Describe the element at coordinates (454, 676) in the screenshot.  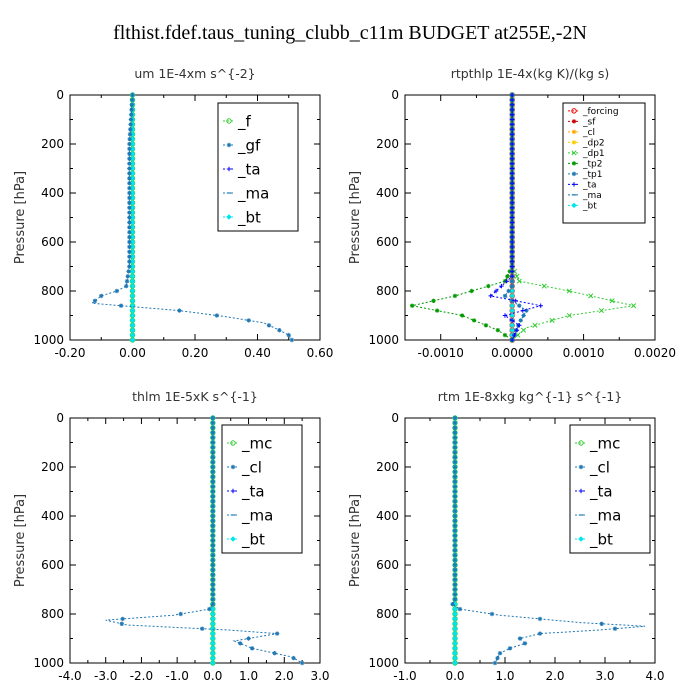
I see `x-tick-label: 0.0` at that location.